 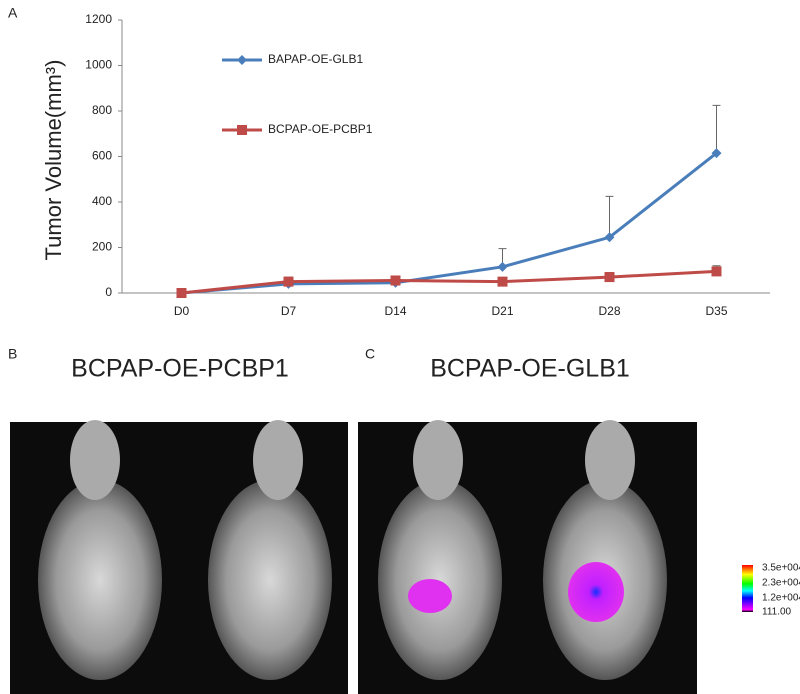 I want to click on y-tick-label: 1000, so click(x=98, y=65).